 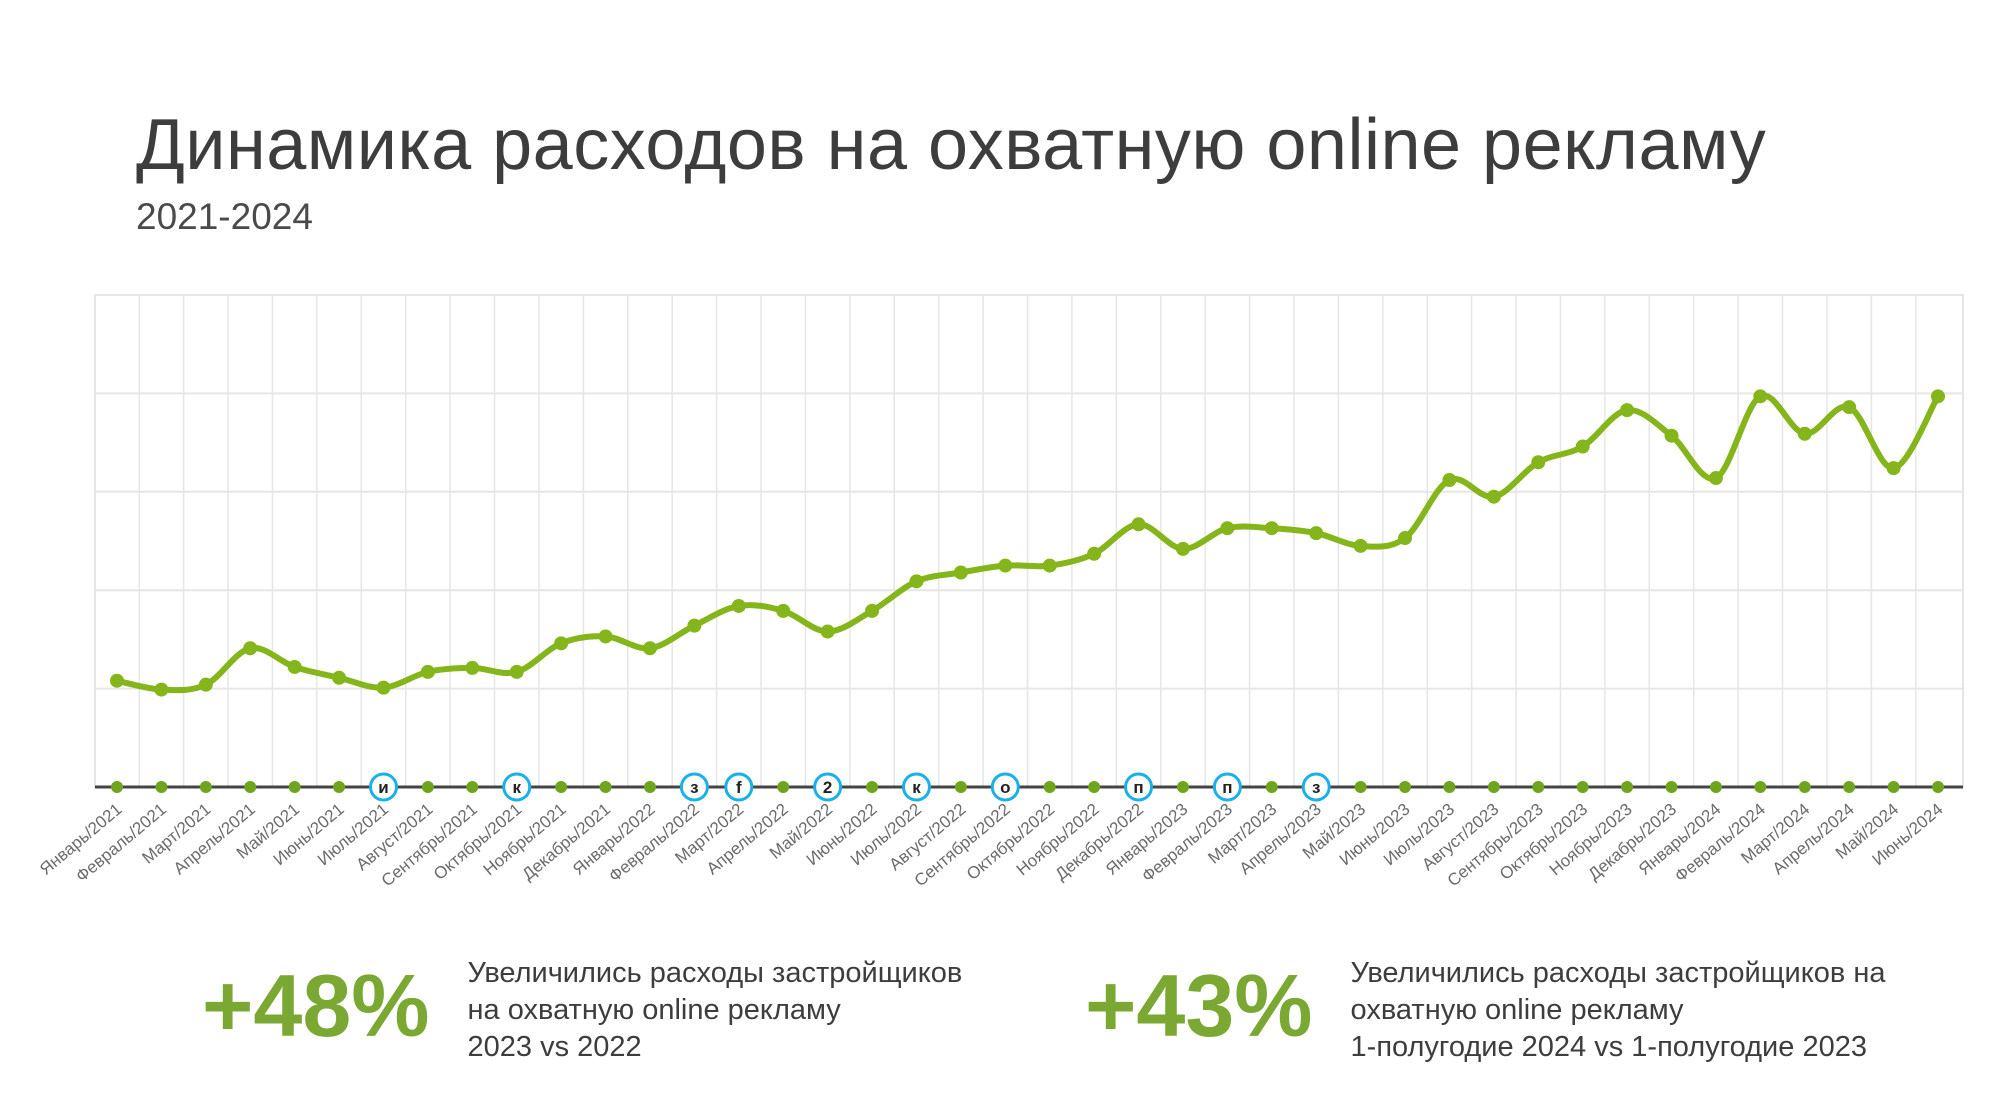 I want to click on stat-line: 1-полугодие 2024 vs 1-полугодие 2023, so click(x=1608, y=1047).